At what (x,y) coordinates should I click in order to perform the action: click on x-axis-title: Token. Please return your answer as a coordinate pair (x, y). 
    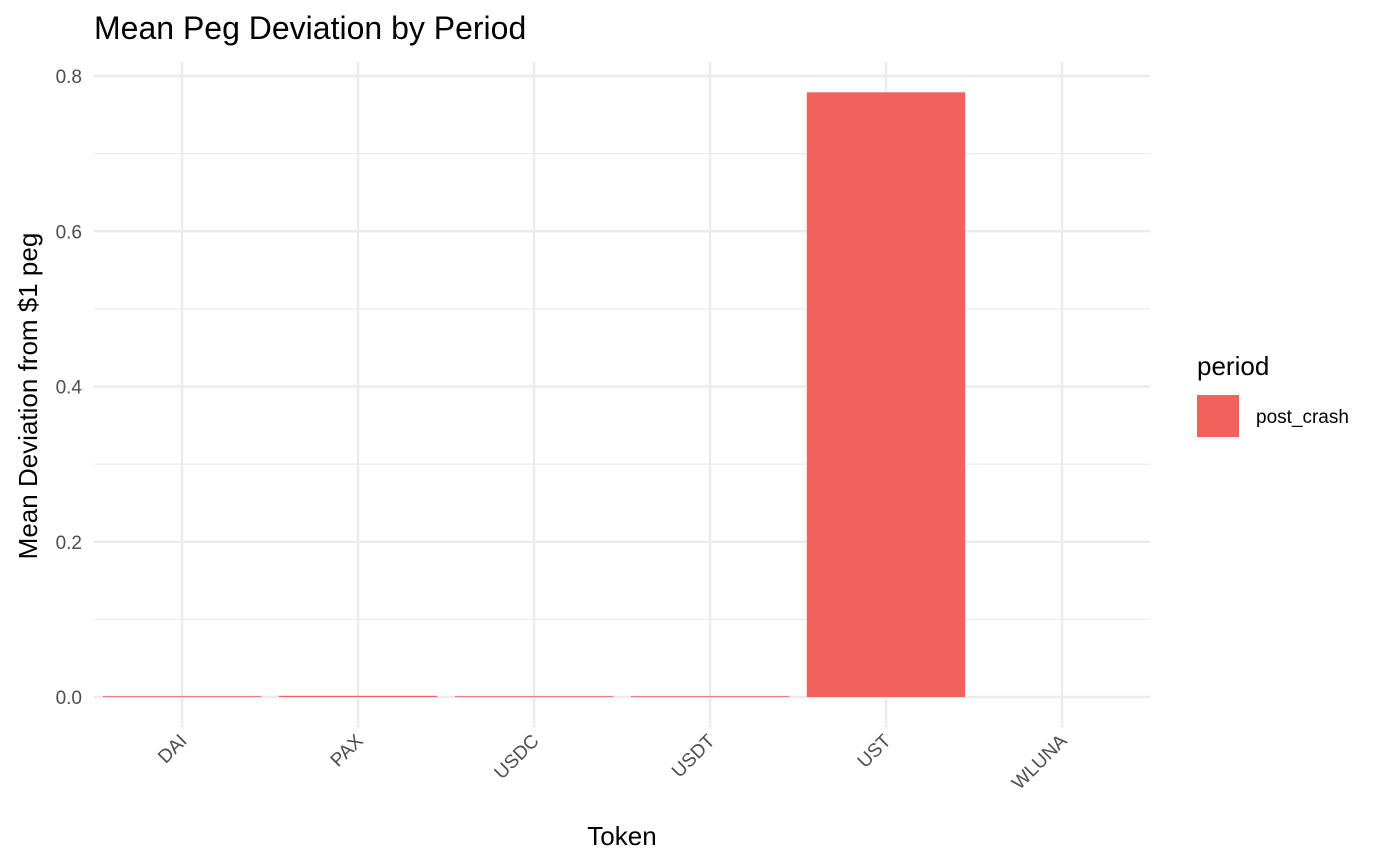
    Looking at the image, I should click on (621, 836).